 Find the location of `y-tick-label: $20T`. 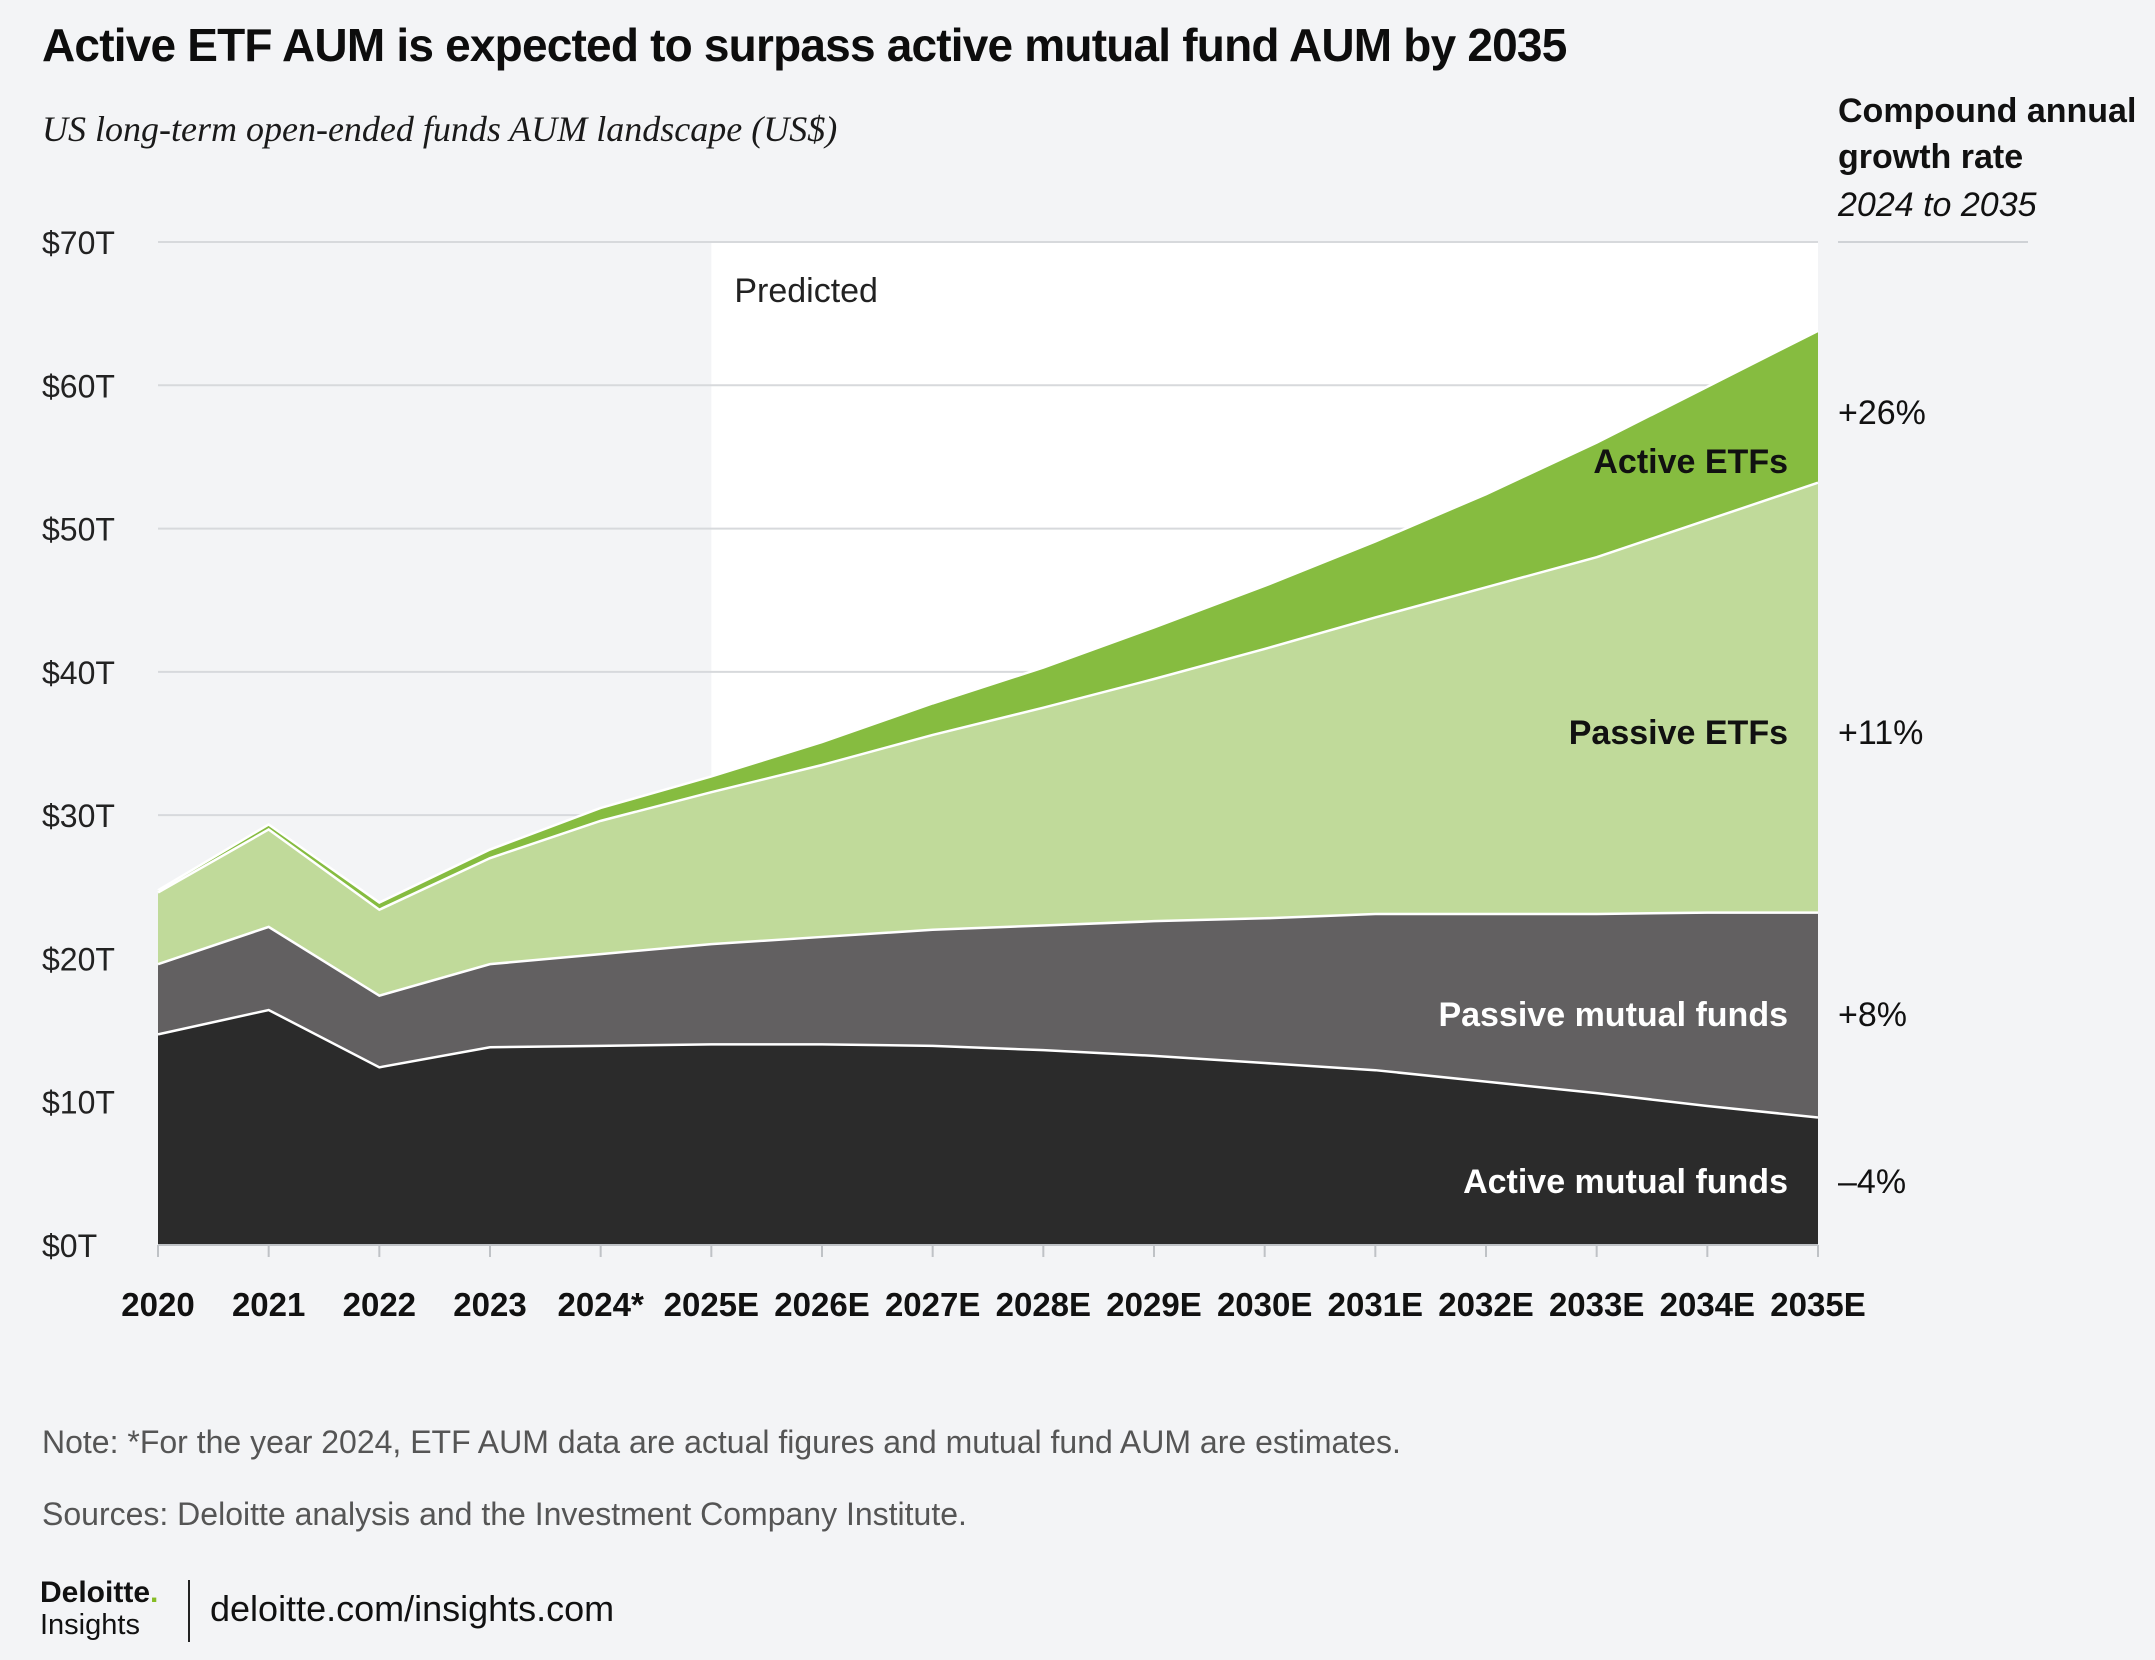

y-tick-label: $20T is located at coordinates (78, 959).